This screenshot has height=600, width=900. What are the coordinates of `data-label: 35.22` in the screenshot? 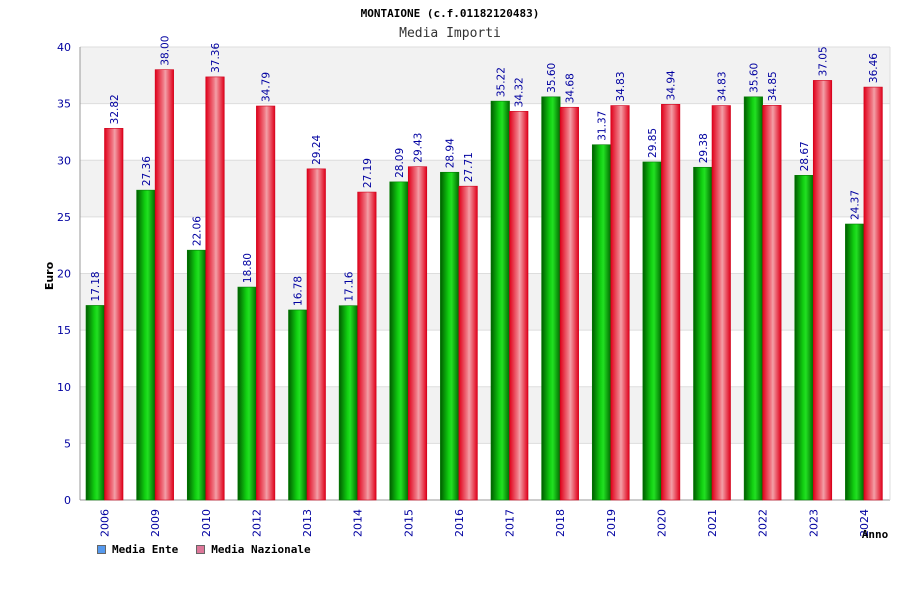 It's located at (501, 82).